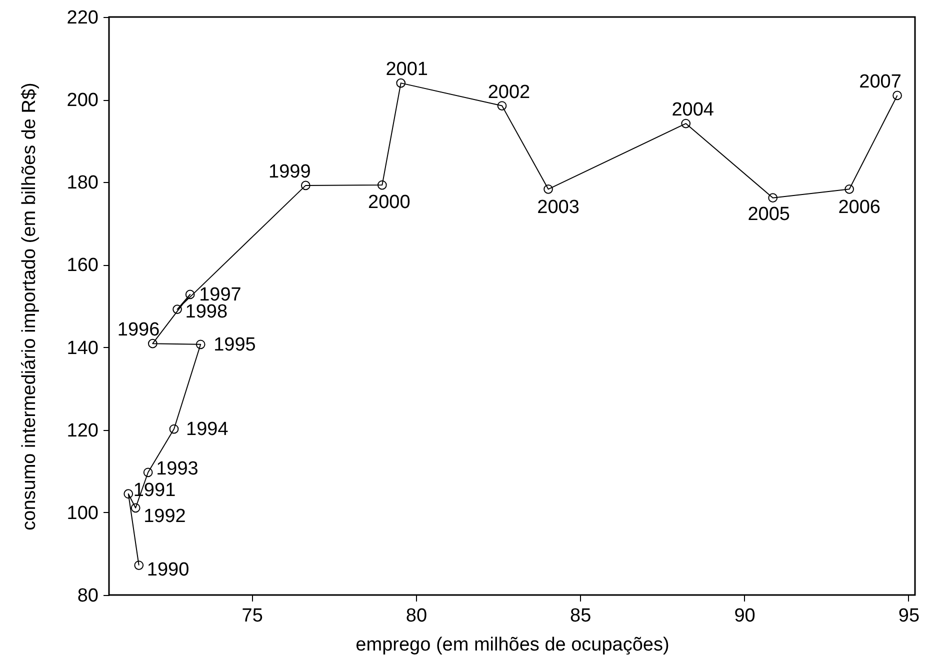 This screenshot has height=664, width=926. What do you see at coordinates (859, 207) in the screenshot?
I see `annotation: 2006` at bounding box center [859, 207].